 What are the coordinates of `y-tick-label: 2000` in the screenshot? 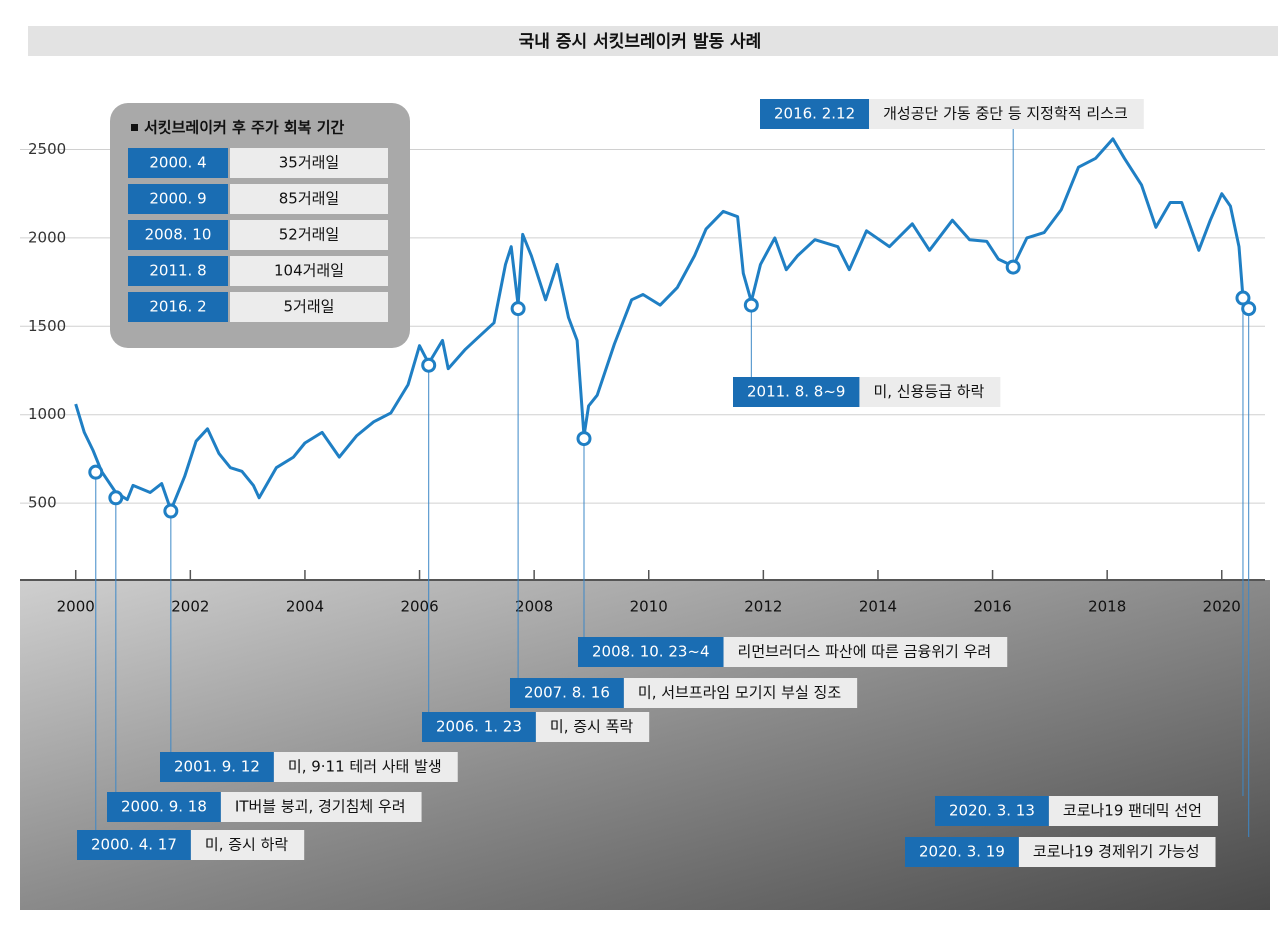 It's located at (47, 237).